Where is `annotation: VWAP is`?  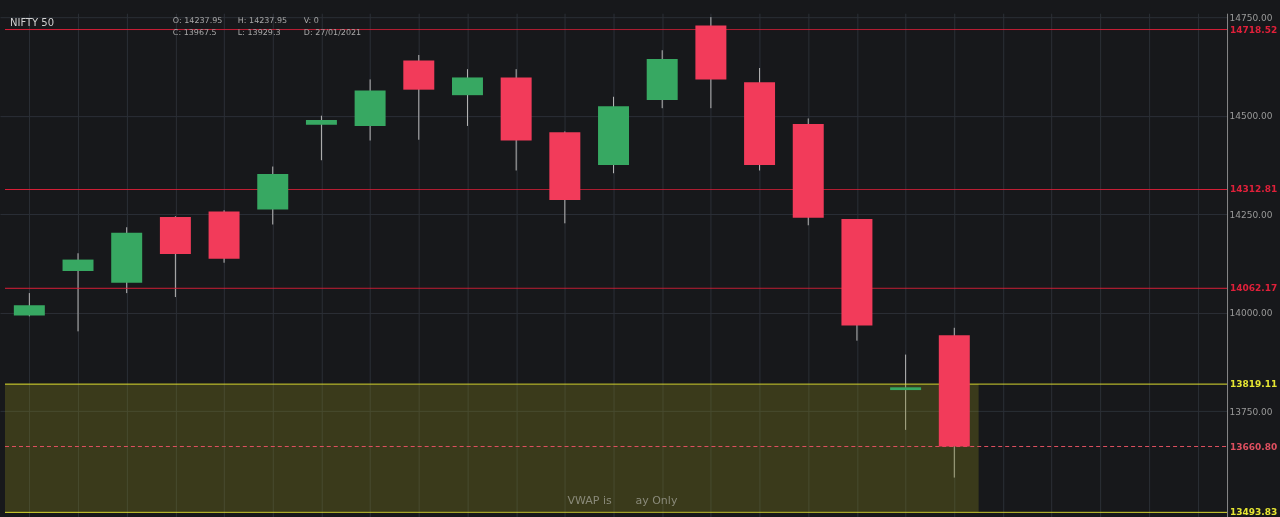 annotation: VWAP is is located at coordinates (590, 500).